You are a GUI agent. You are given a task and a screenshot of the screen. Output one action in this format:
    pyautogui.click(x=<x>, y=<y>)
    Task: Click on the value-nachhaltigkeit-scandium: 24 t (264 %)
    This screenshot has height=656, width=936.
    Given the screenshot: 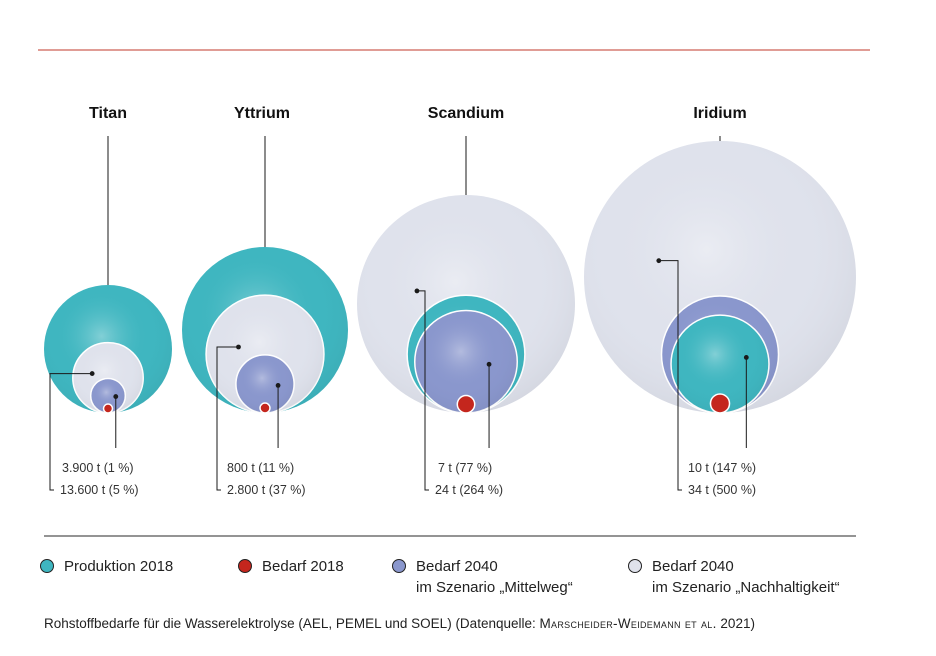 What is the action you would take?
    pyautogui.click(x=469, y=490)
    